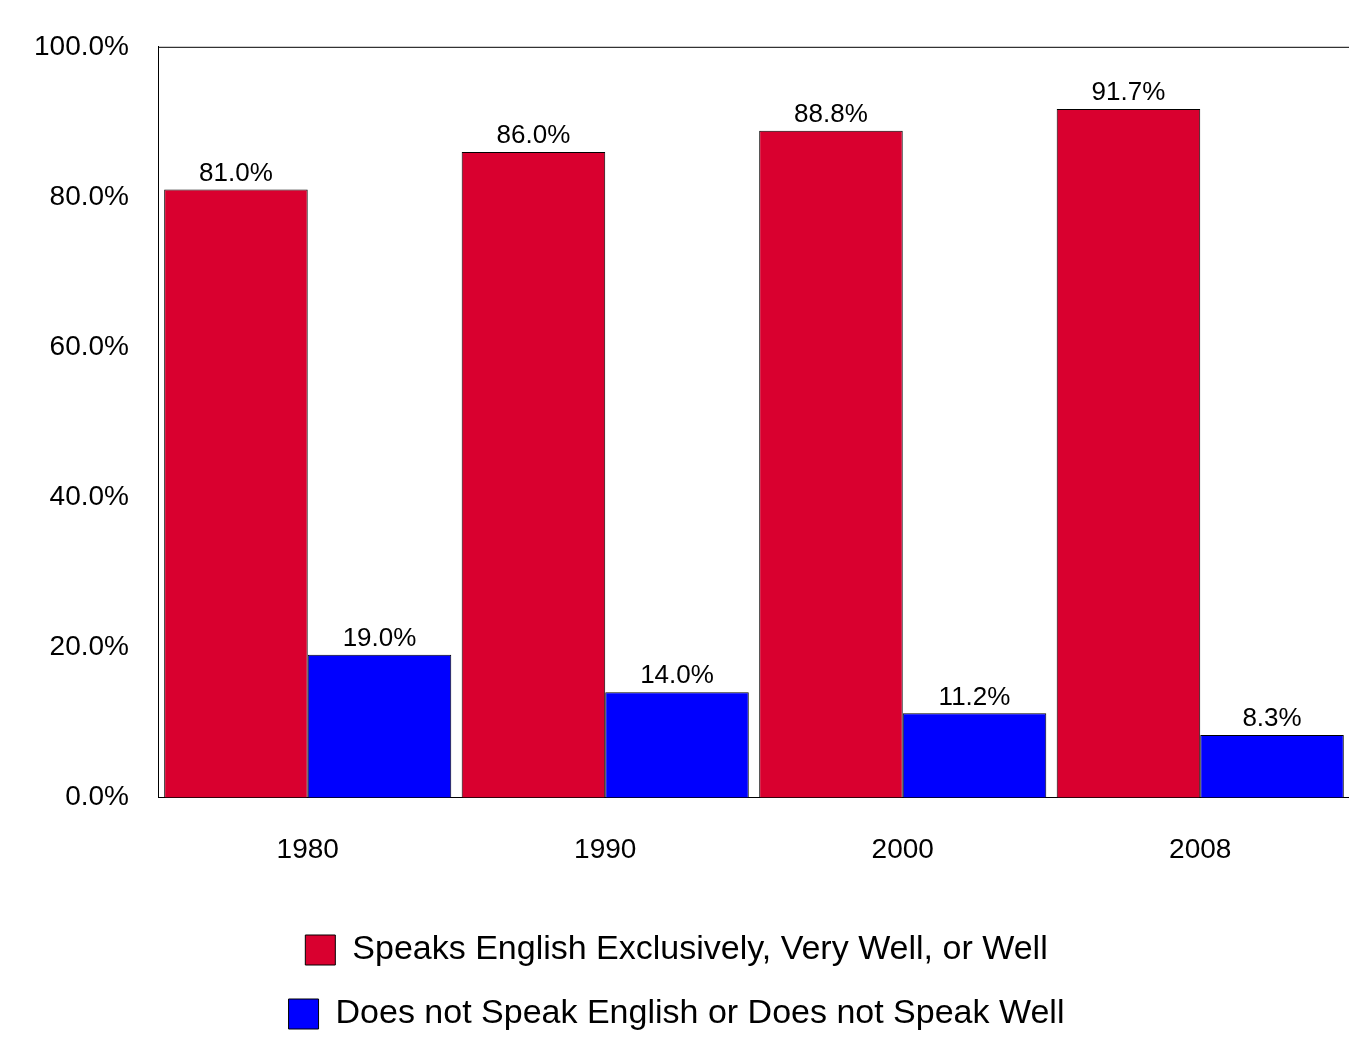  What do you see at coordinates (700, 947) in the screenshot?
I see `legend-label: Speaks English Exclusively, Very Well, or Well` at bounding box center [700, 947].